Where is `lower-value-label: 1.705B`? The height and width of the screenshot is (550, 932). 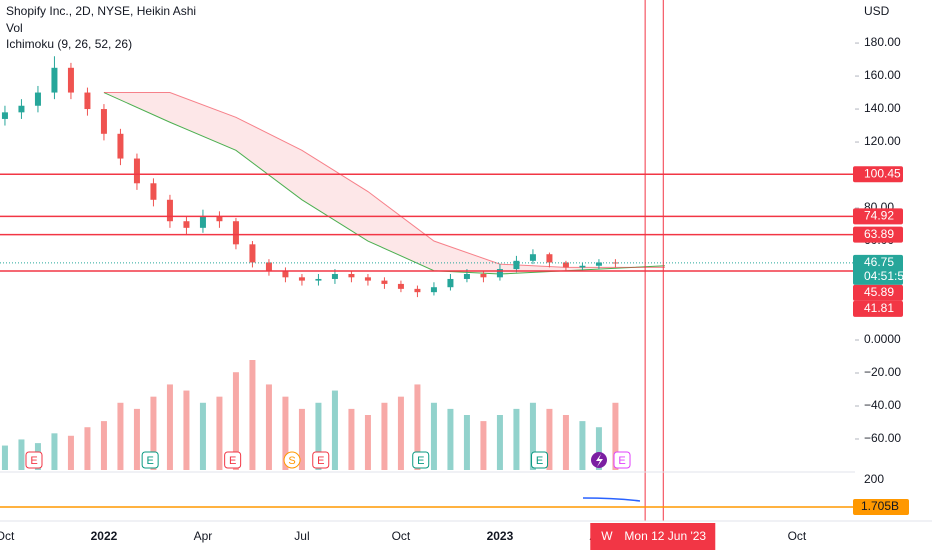
lower-value-label: 1.705B is located at coordinates (880, 506).